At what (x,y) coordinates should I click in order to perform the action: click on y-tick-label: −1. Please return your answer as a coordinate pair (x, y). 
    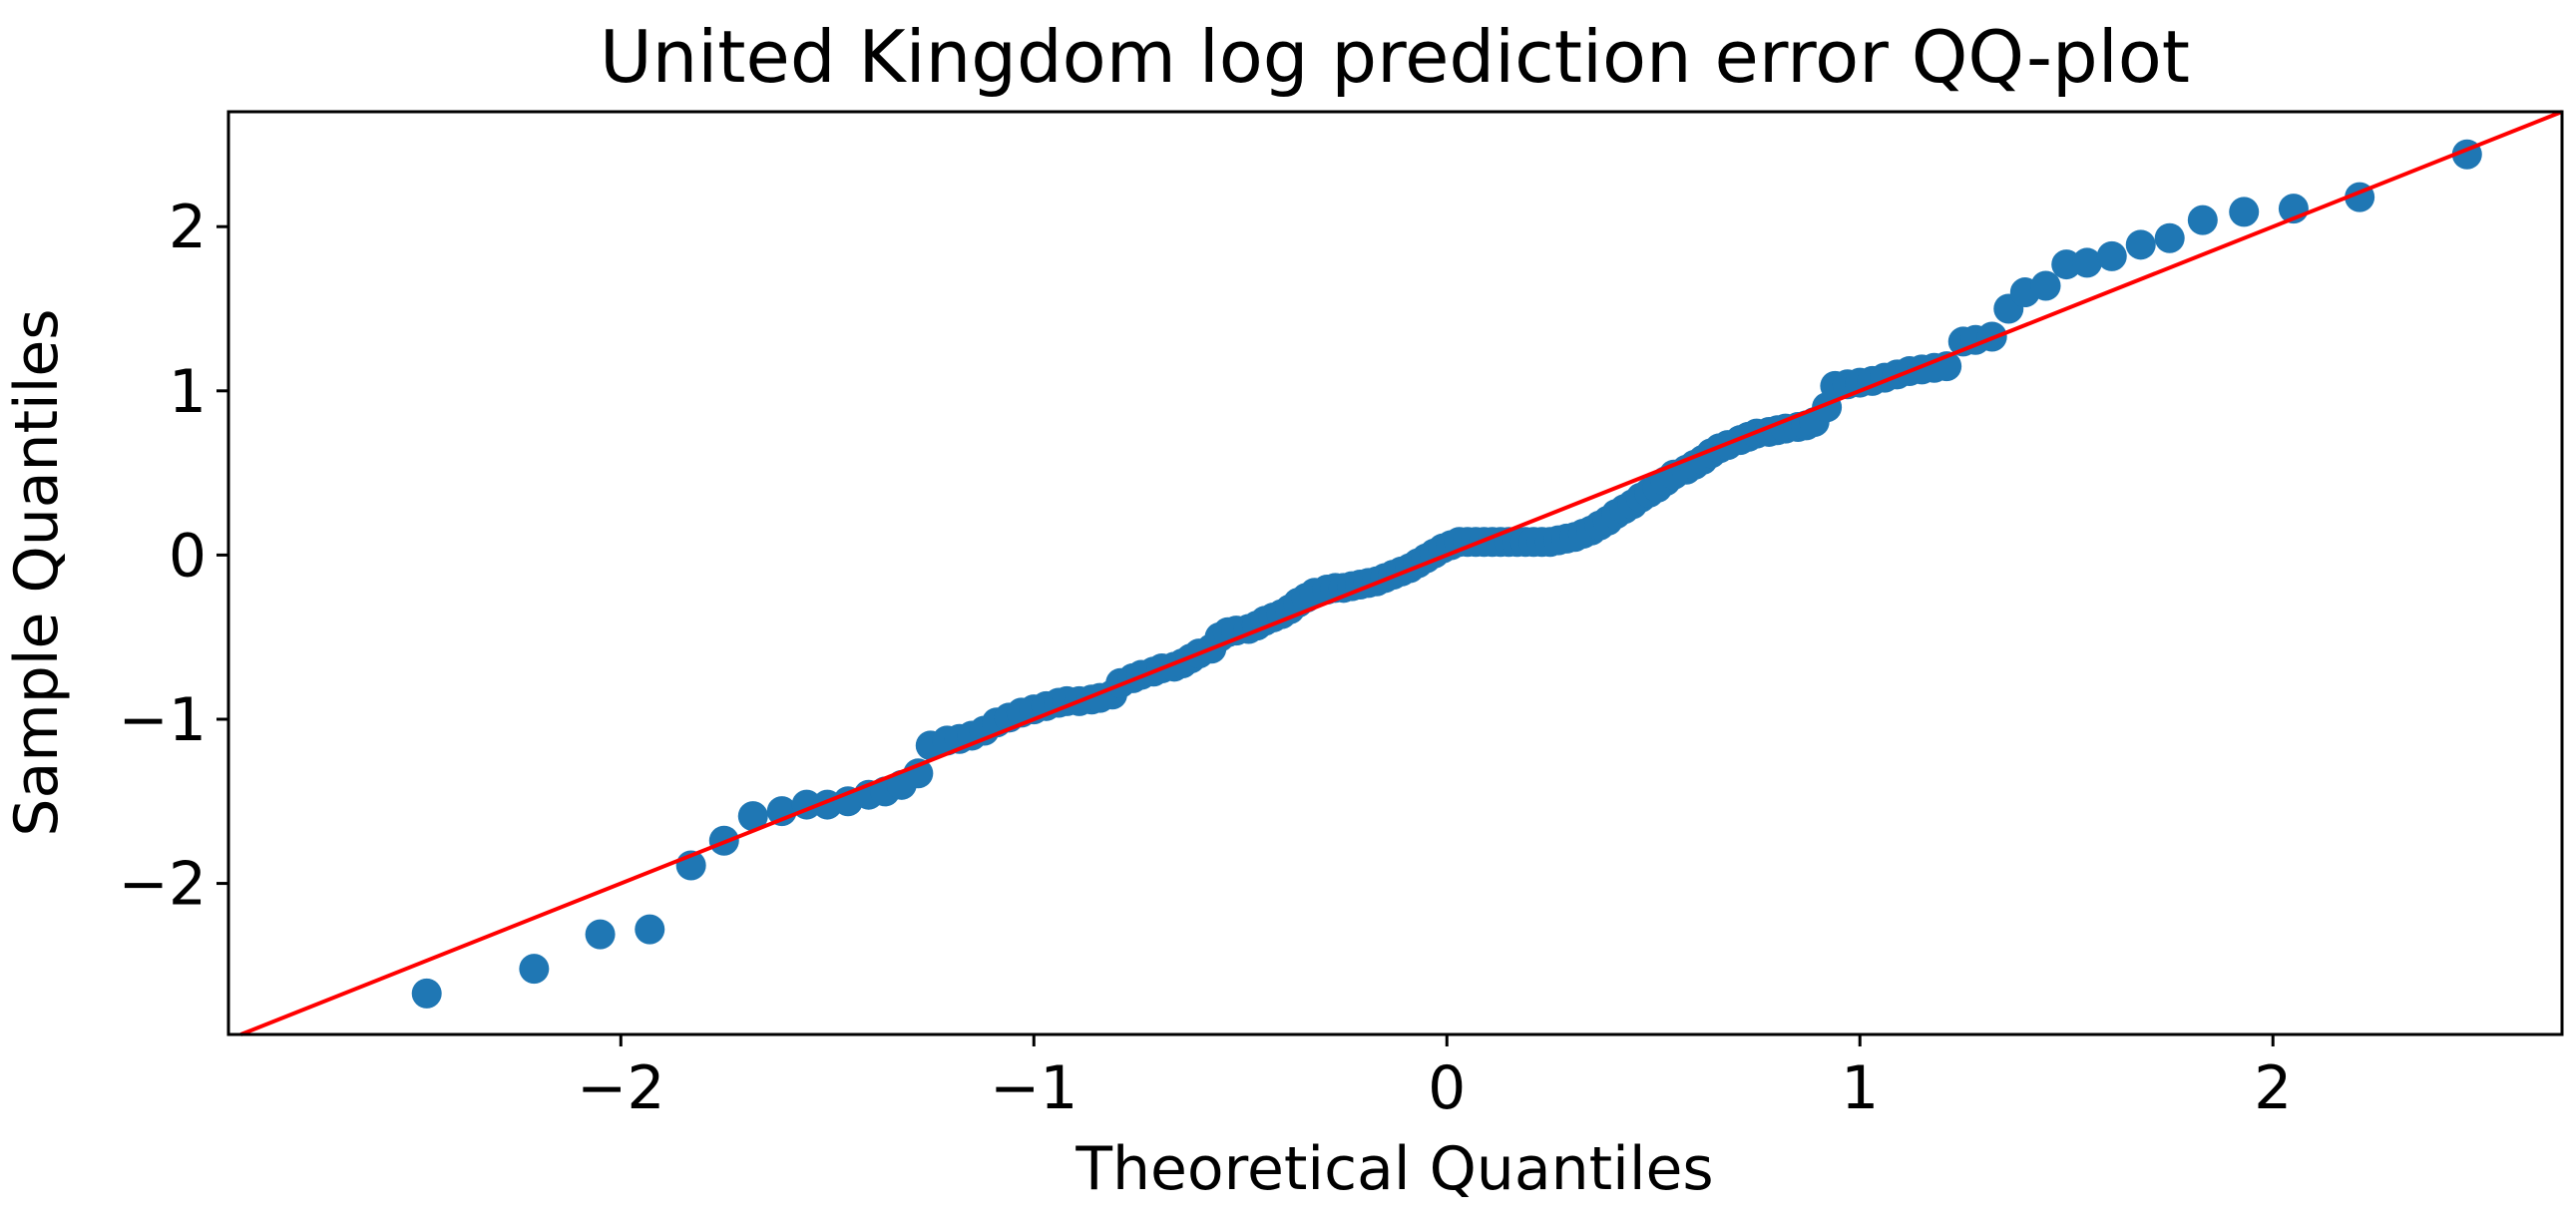
    Looking at the image, I should click on (163, 720).